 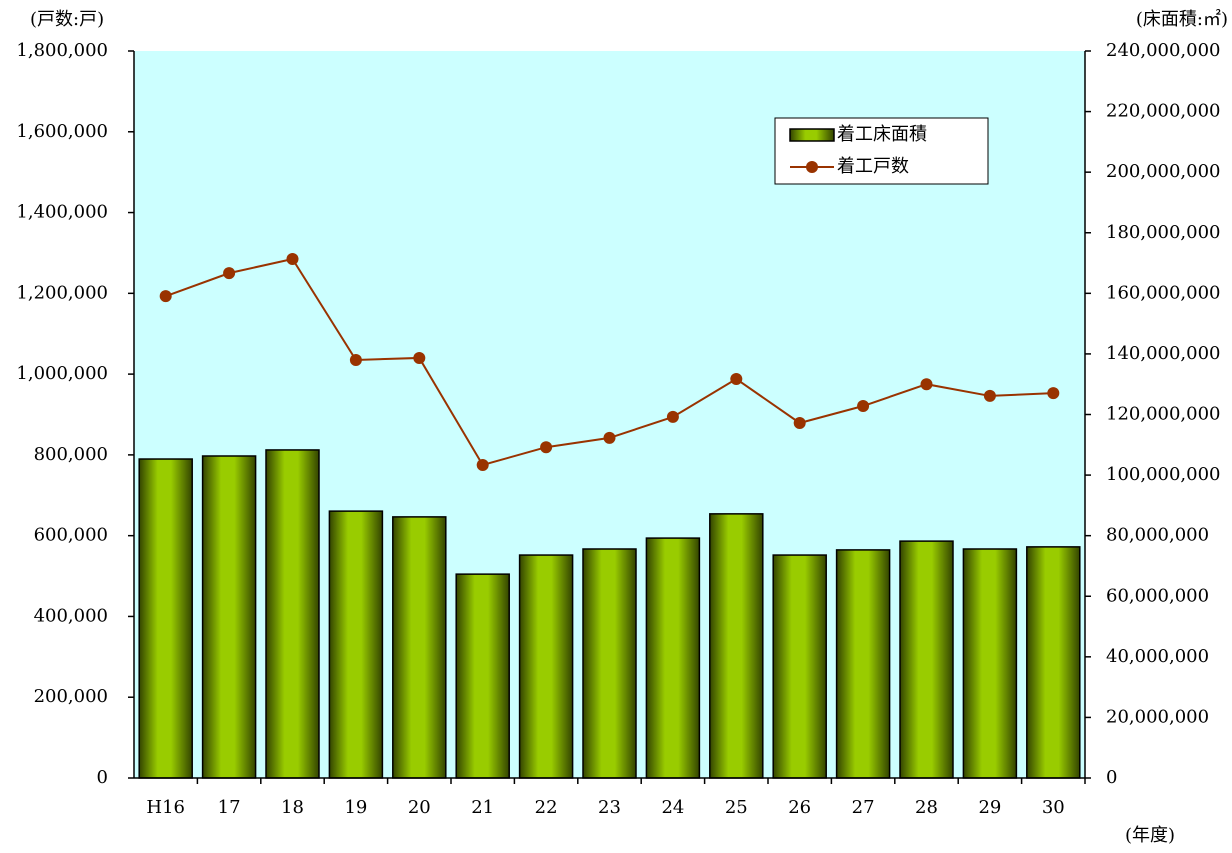 I want to click on x-tick-label: 23, so click(x=609, y=807).